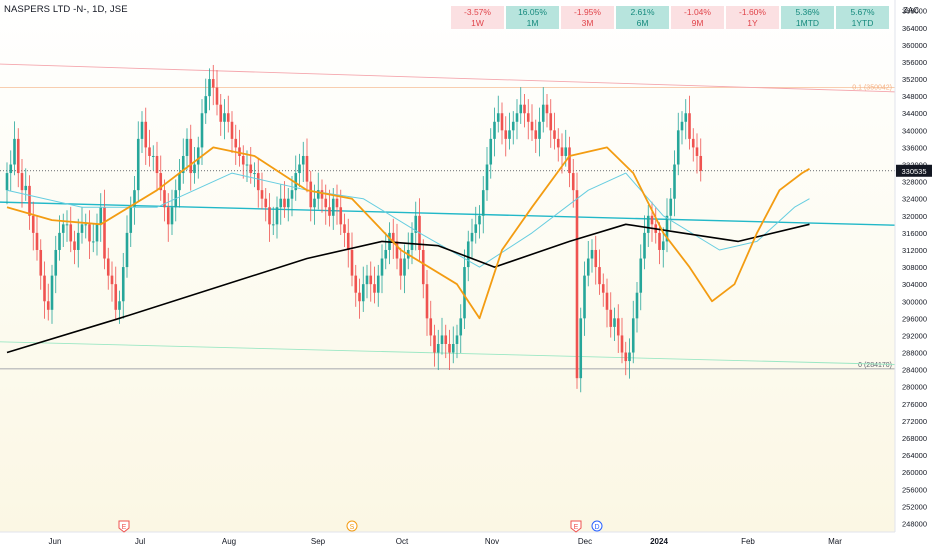 This screenshot has width=932, height=550. I want to click on event-marker-s: S, so click(352, 526).